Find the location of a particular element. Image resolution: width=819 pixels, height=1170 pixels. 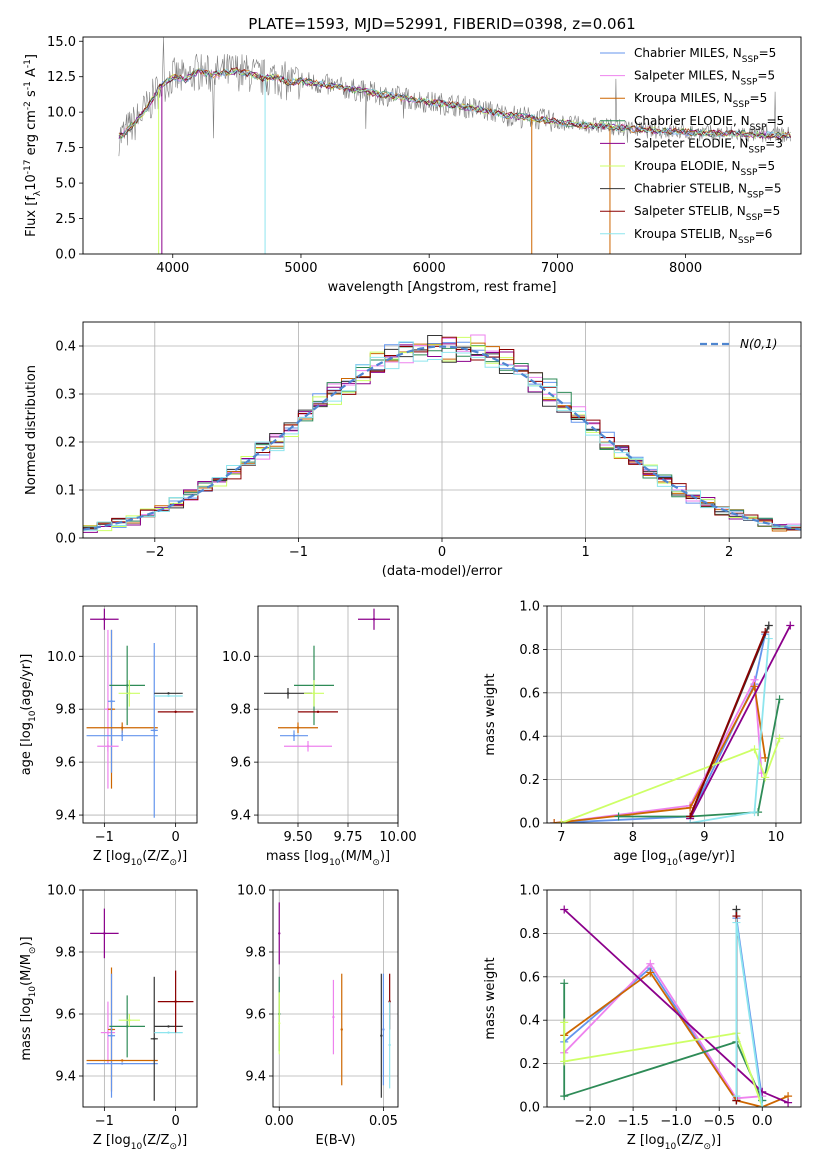

x-axis-label: wavelength [Angstrom, rest frame] is located at coordinates (442, 287).